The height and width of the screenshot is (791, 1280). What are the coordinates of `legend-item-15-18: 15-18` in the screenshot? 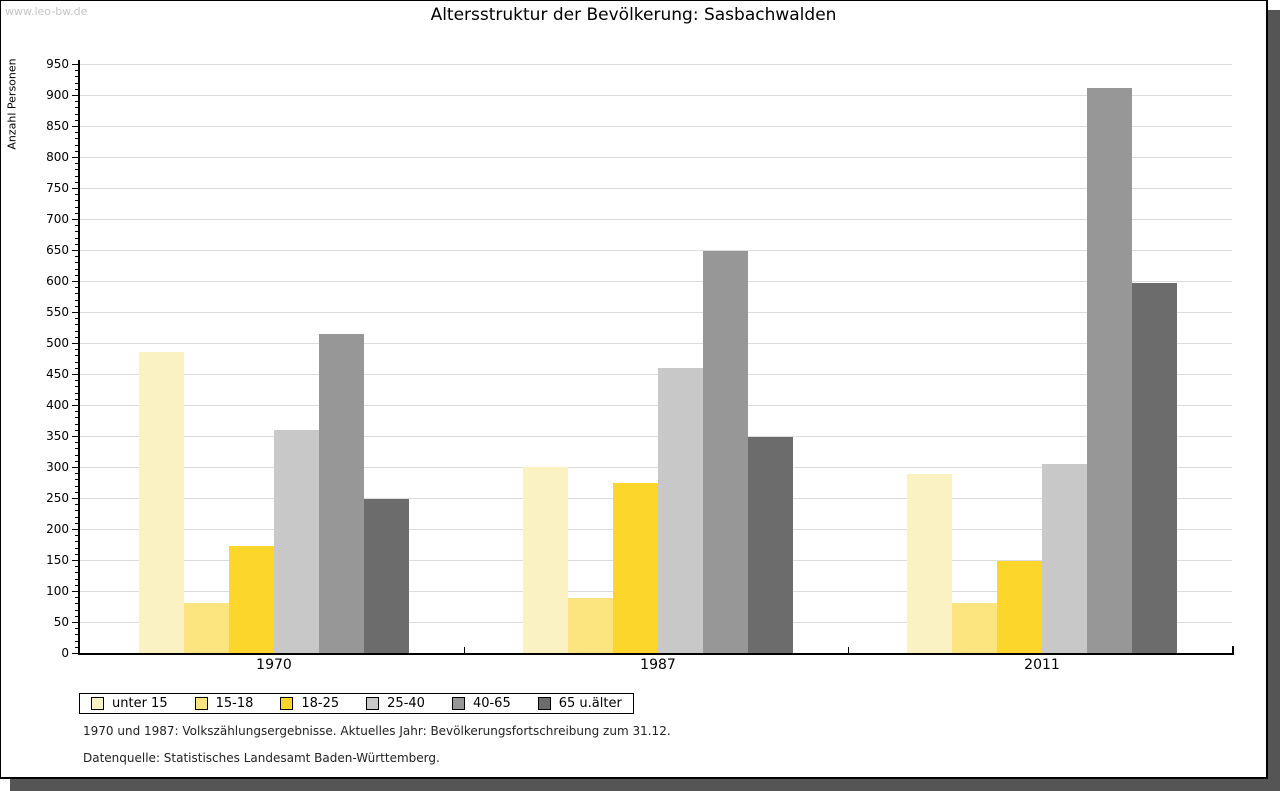 It's located at (224, 703).